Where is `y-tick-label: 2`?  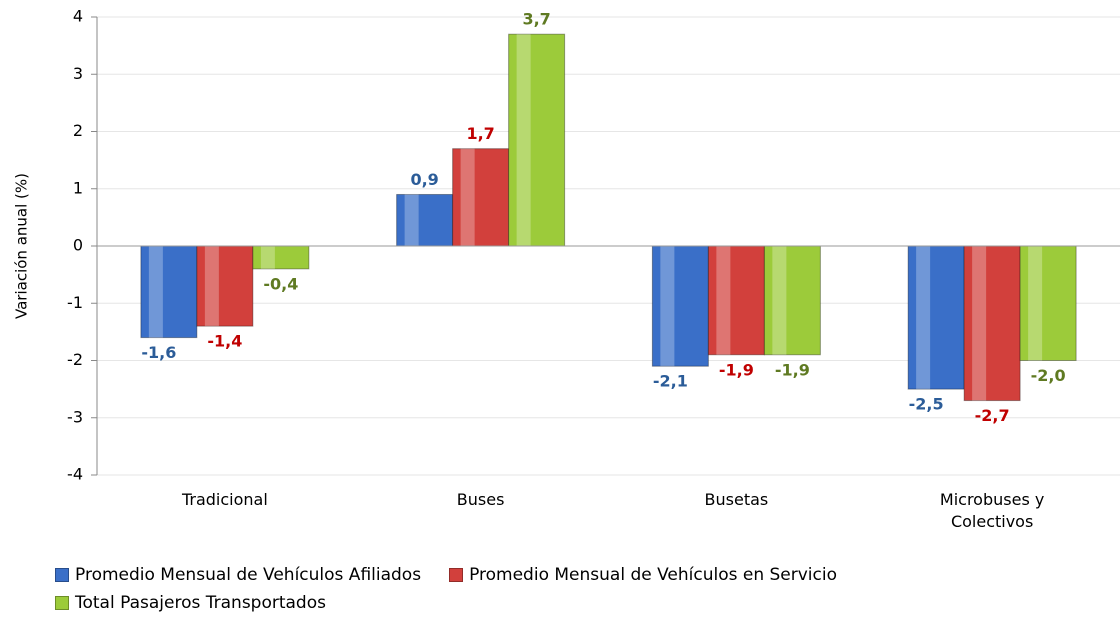
y-tick-label: 2 is located at coordinates (78, 130).